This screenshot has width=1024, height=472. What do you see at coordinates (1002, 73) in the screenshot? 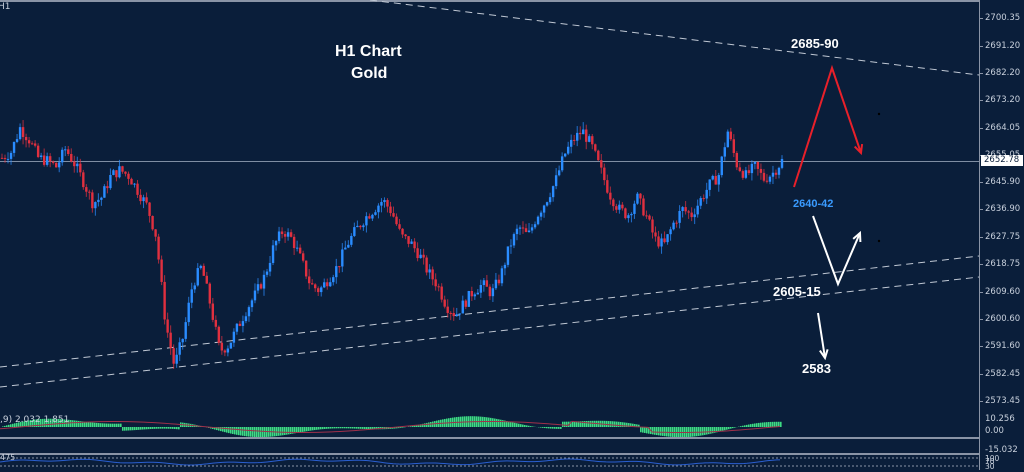
I see `price-tick-label: 2682.20` at bounding box center [1002, 73].